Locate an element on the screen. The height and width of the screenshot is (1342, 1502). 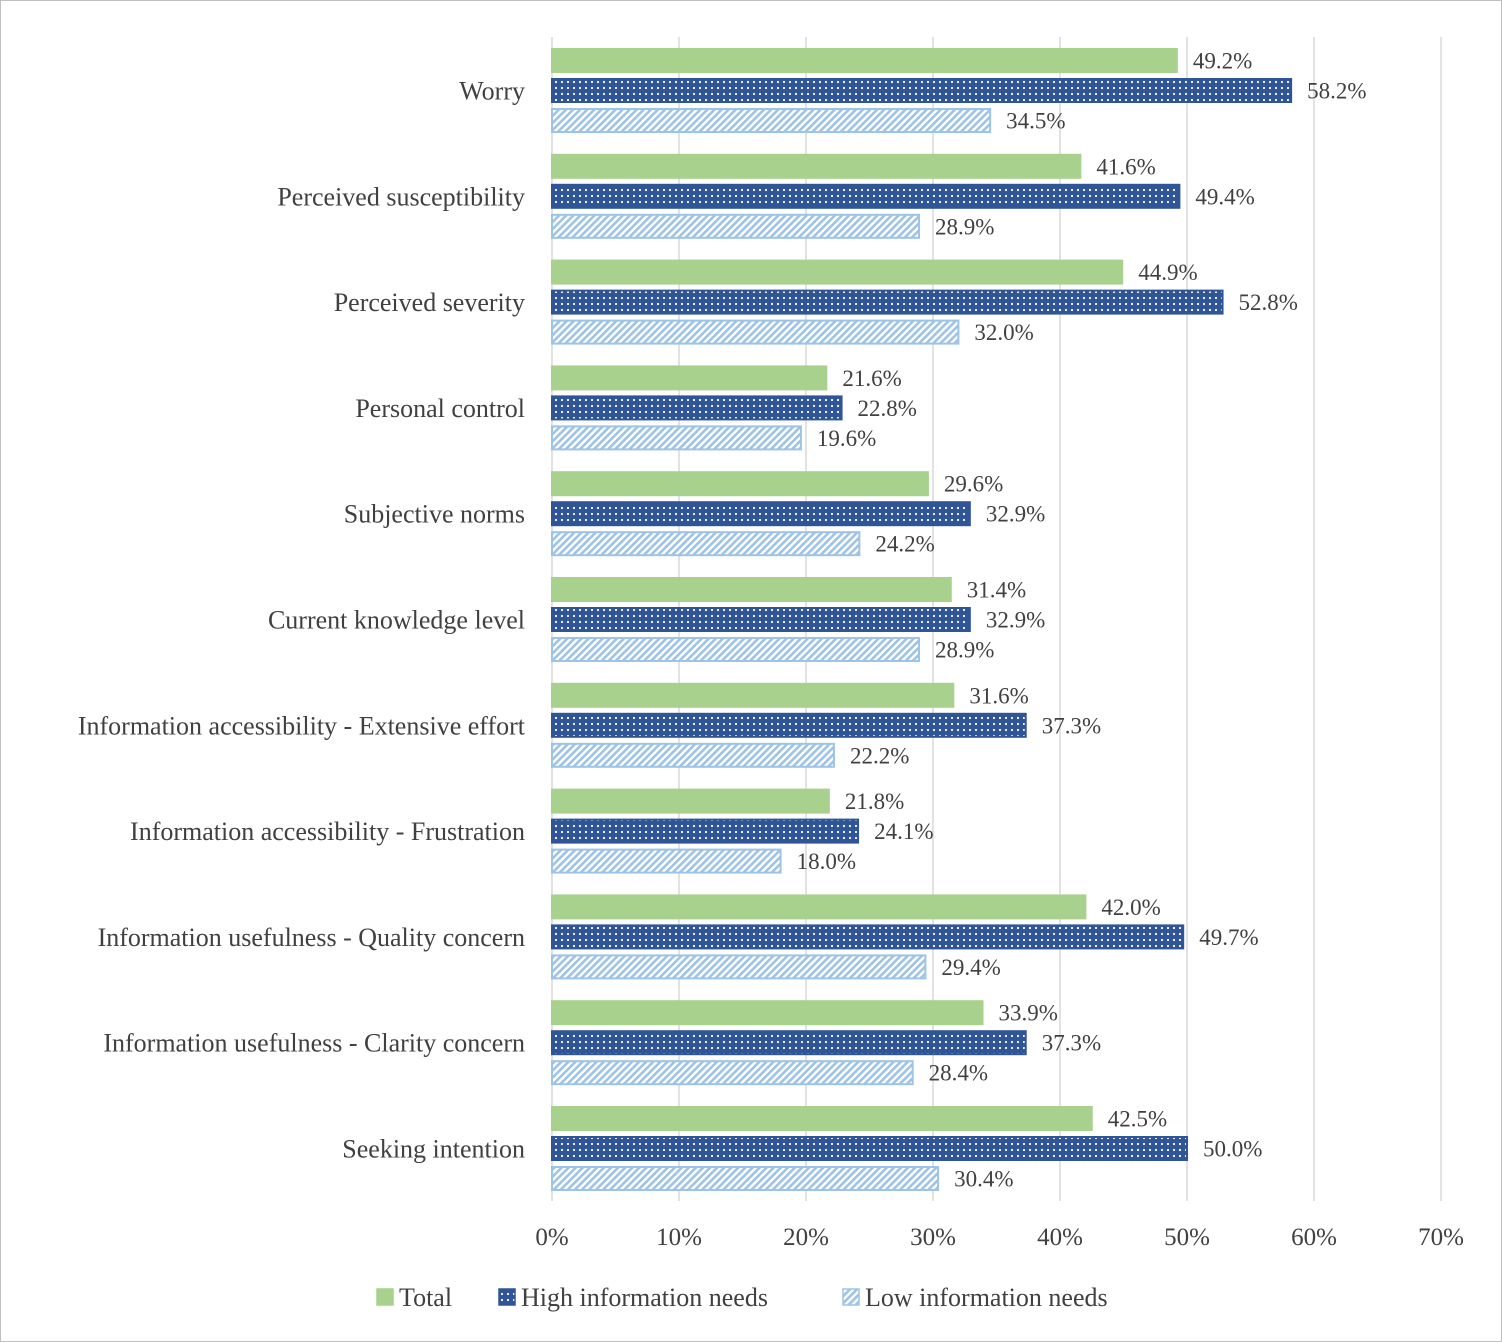
data-label: 34.5% is located at coordinates (1035, 121).